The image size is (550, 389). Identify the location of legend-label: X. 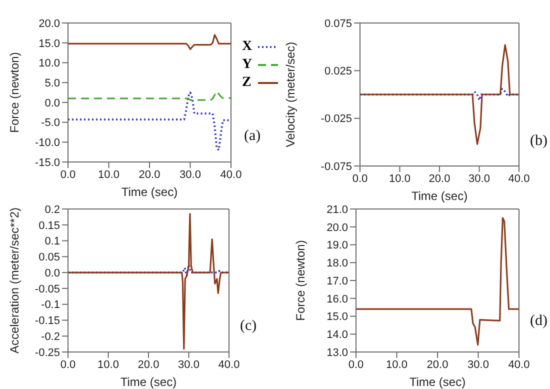
(248, 47).